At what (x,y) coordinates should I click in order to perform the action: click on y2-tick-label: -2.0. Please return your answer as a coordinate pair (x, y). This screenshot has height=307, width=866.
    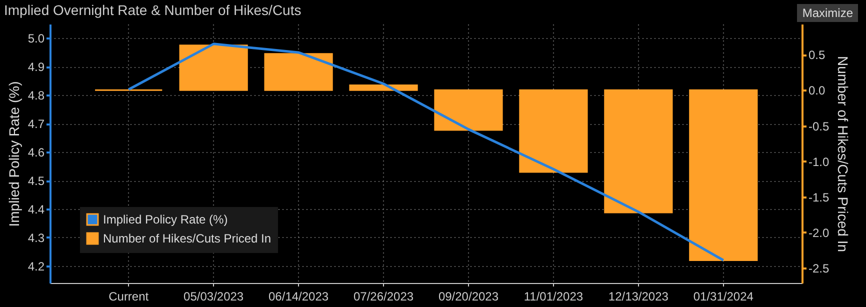
    Looking at the image, I should click on (819, 233).